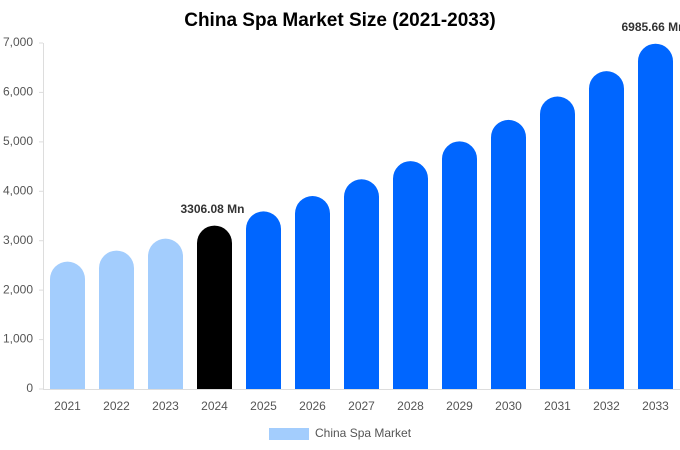  What do you see at coordinates (165, 406) in the screenshot?
I see `x-tick-label: 2023` at bounding box center [165, 406].